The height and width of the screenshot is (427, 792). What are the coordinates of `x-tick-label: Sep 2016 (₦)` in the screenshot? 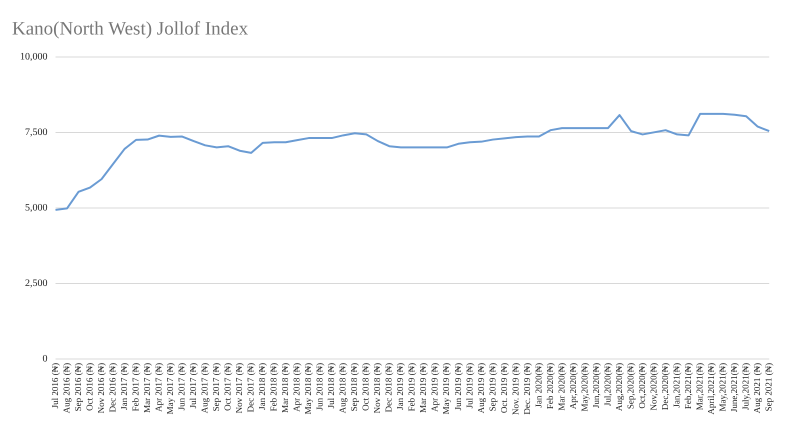 It's located at (77, 387).